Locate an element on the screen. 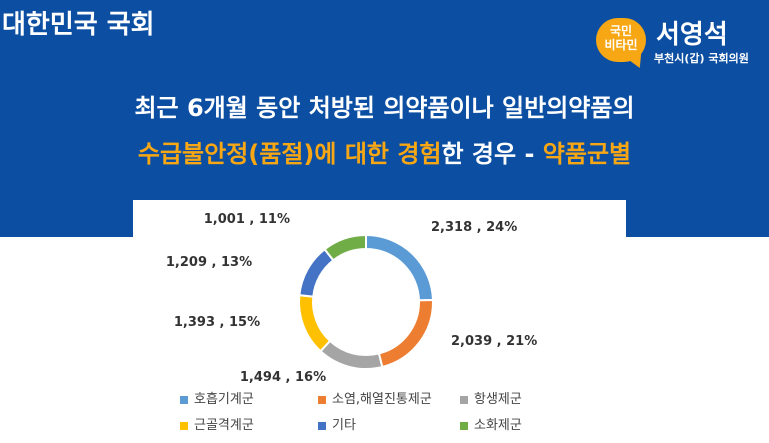 The image size is (769, 443). vitamin-badge: 국민 비타민 is located at coordinates (621, 40).